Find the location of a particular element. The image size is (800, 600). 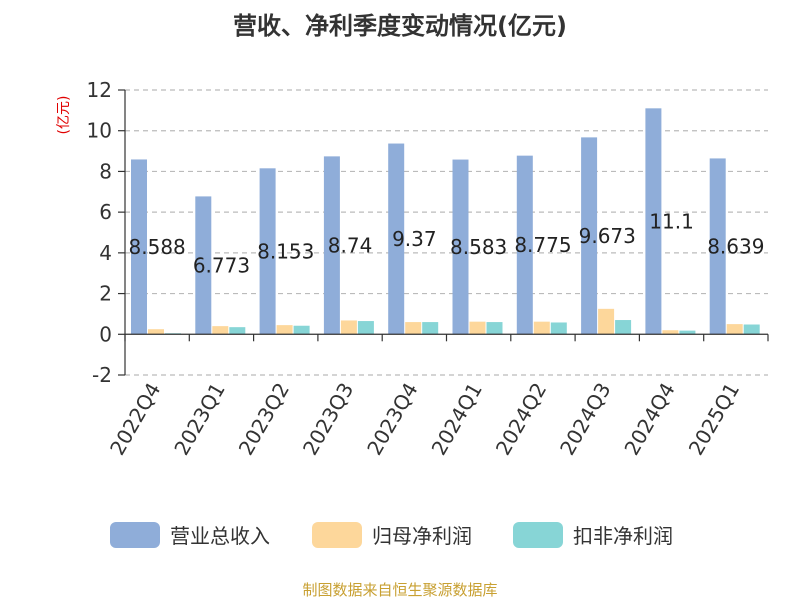

x-tick-label: 2024Q1 is located at coordinates (457, 419).